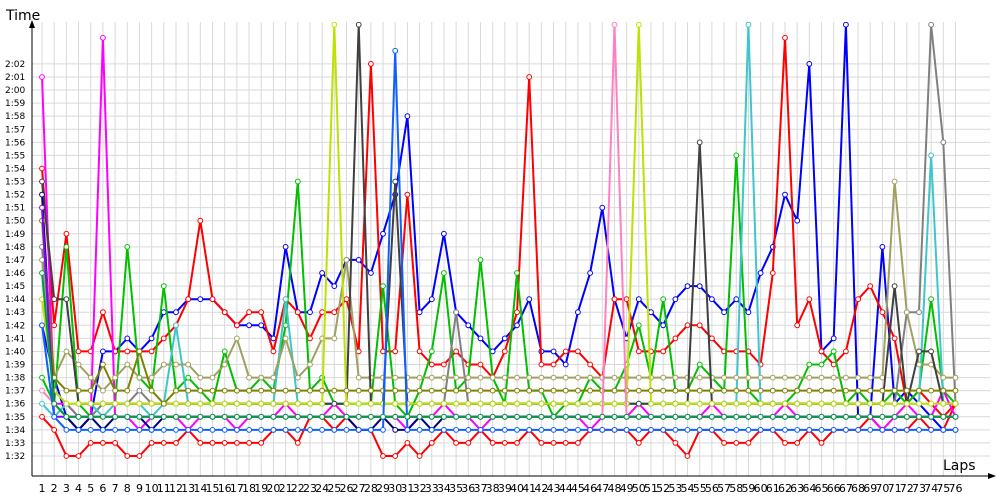  Describe the element at coordinates (15, 405) in the screenshot. I see `y-tick-label: 1:36` at that location.